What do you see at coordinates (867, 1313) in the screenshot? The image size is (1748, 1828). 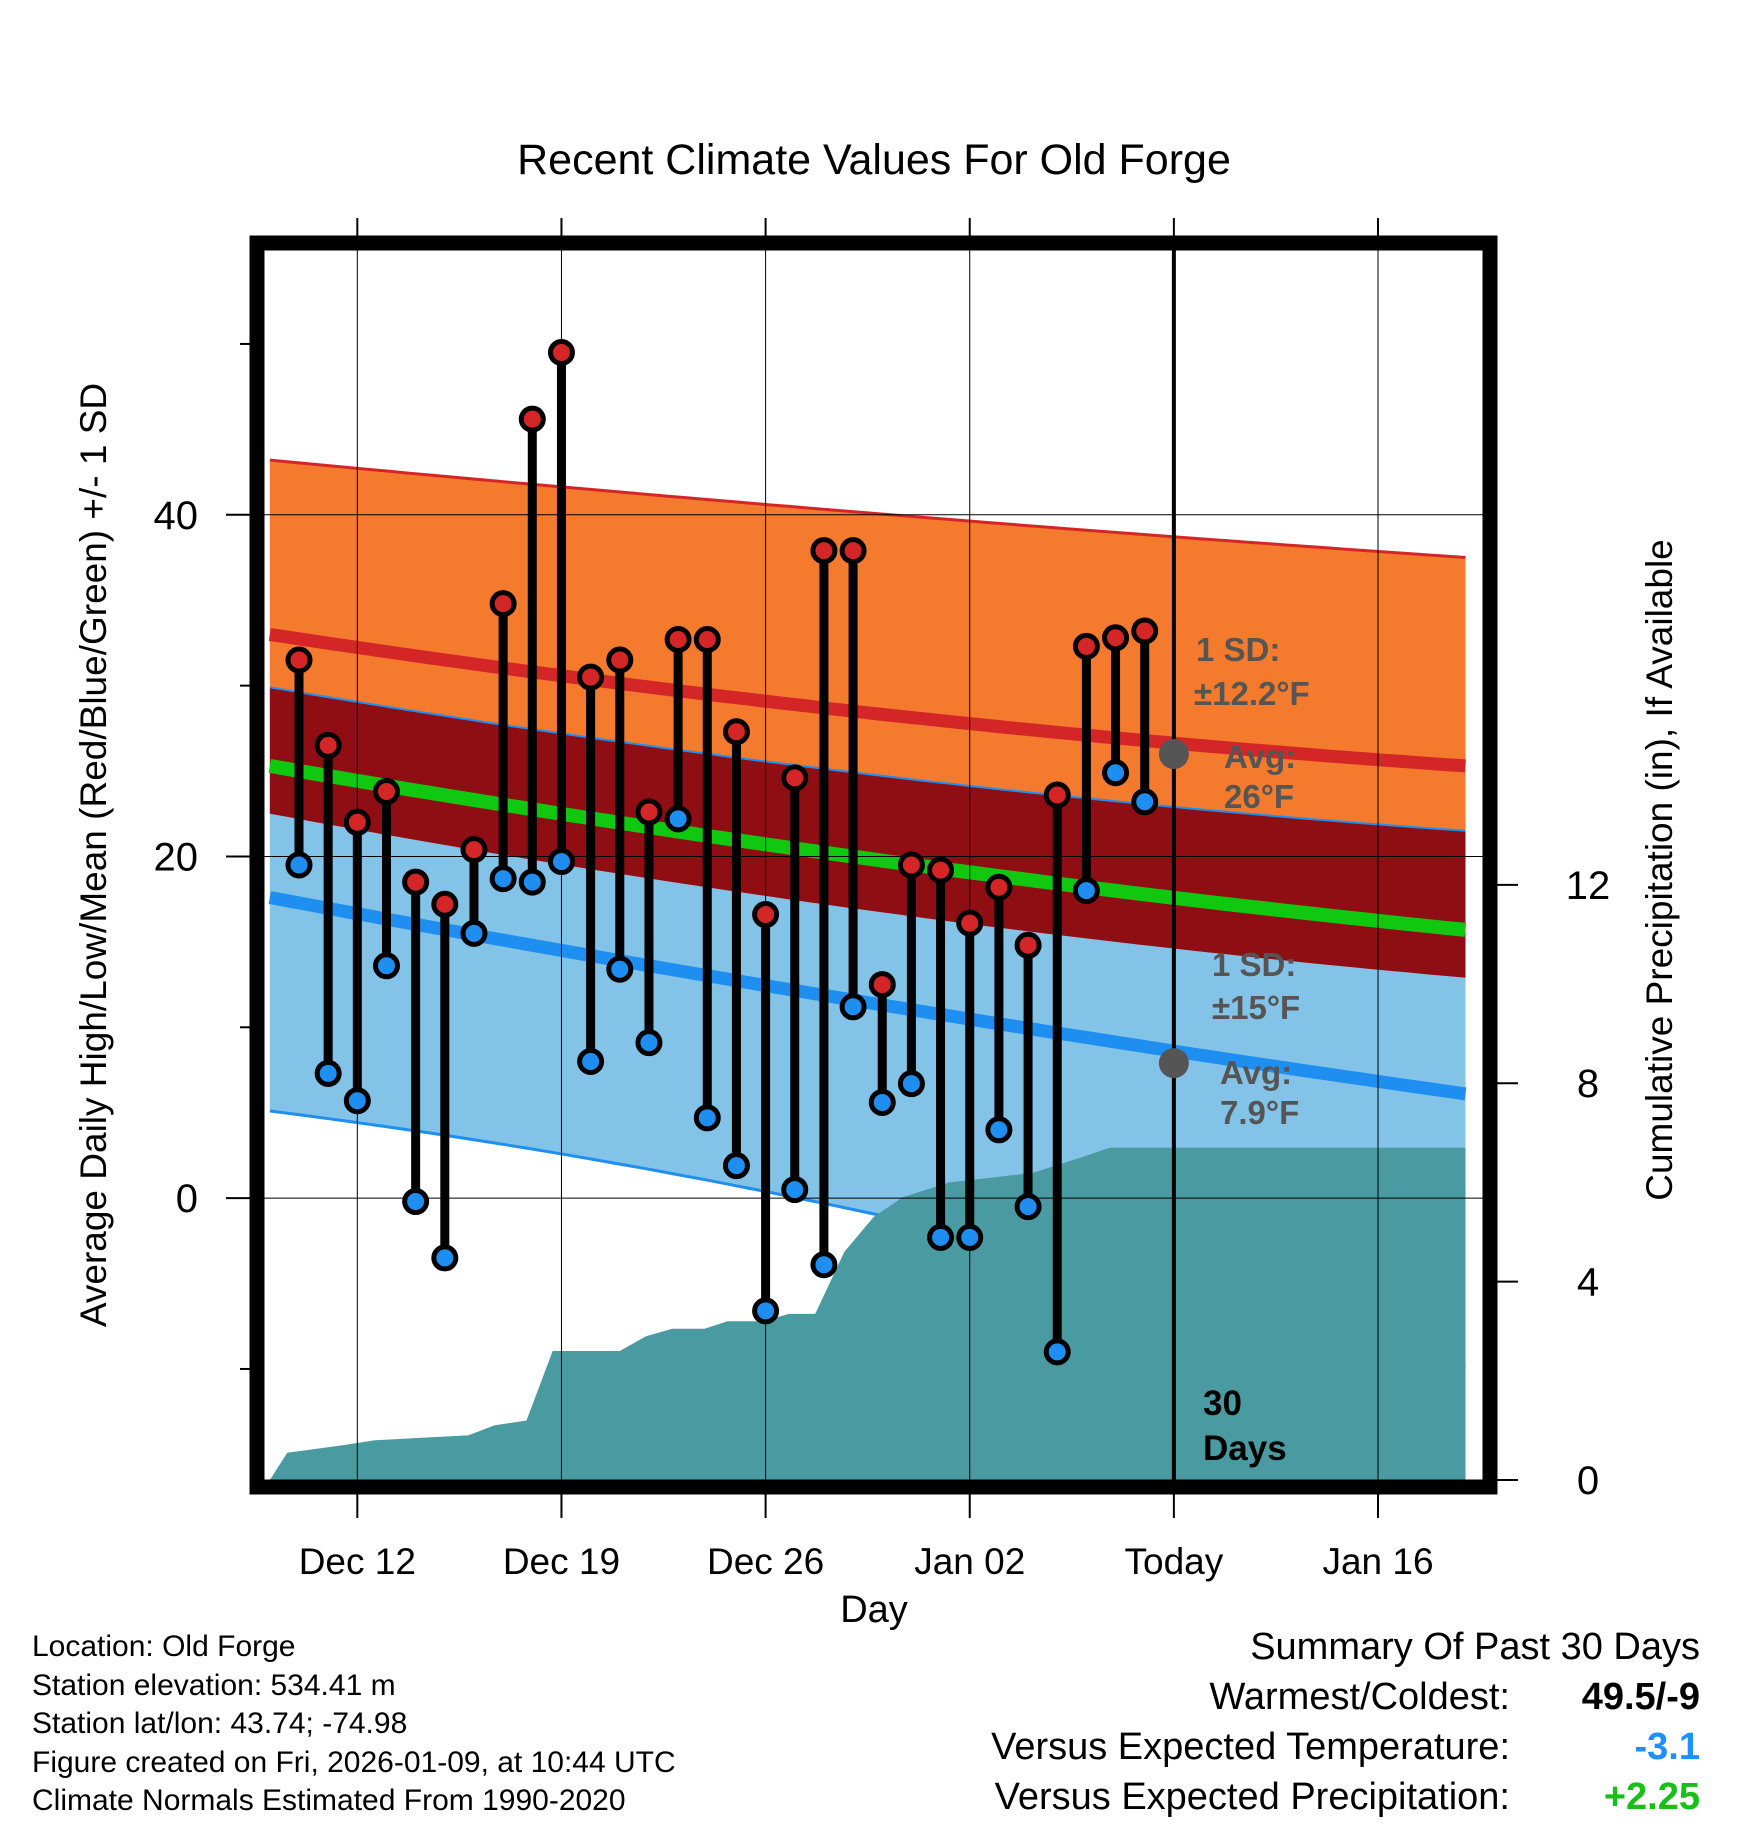 I see `precip-area` at bounding box center [867, 1313].